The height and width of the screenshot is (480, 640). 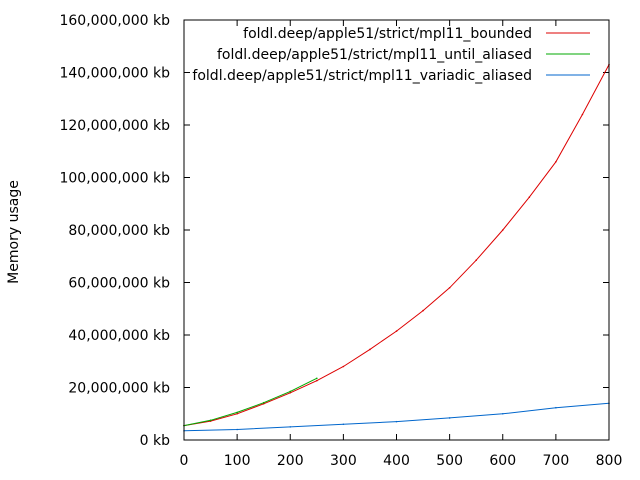 I want to click on y-axis-label: Memory usage, so click(x=14, y=232).